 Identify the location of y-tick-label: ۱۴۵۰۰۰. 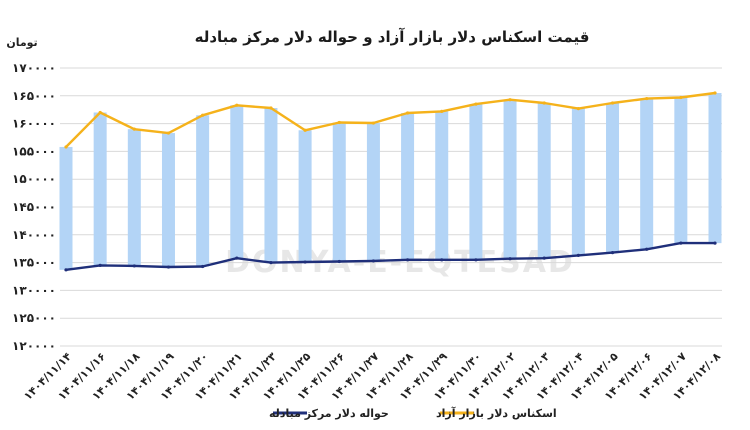
(34, 207).